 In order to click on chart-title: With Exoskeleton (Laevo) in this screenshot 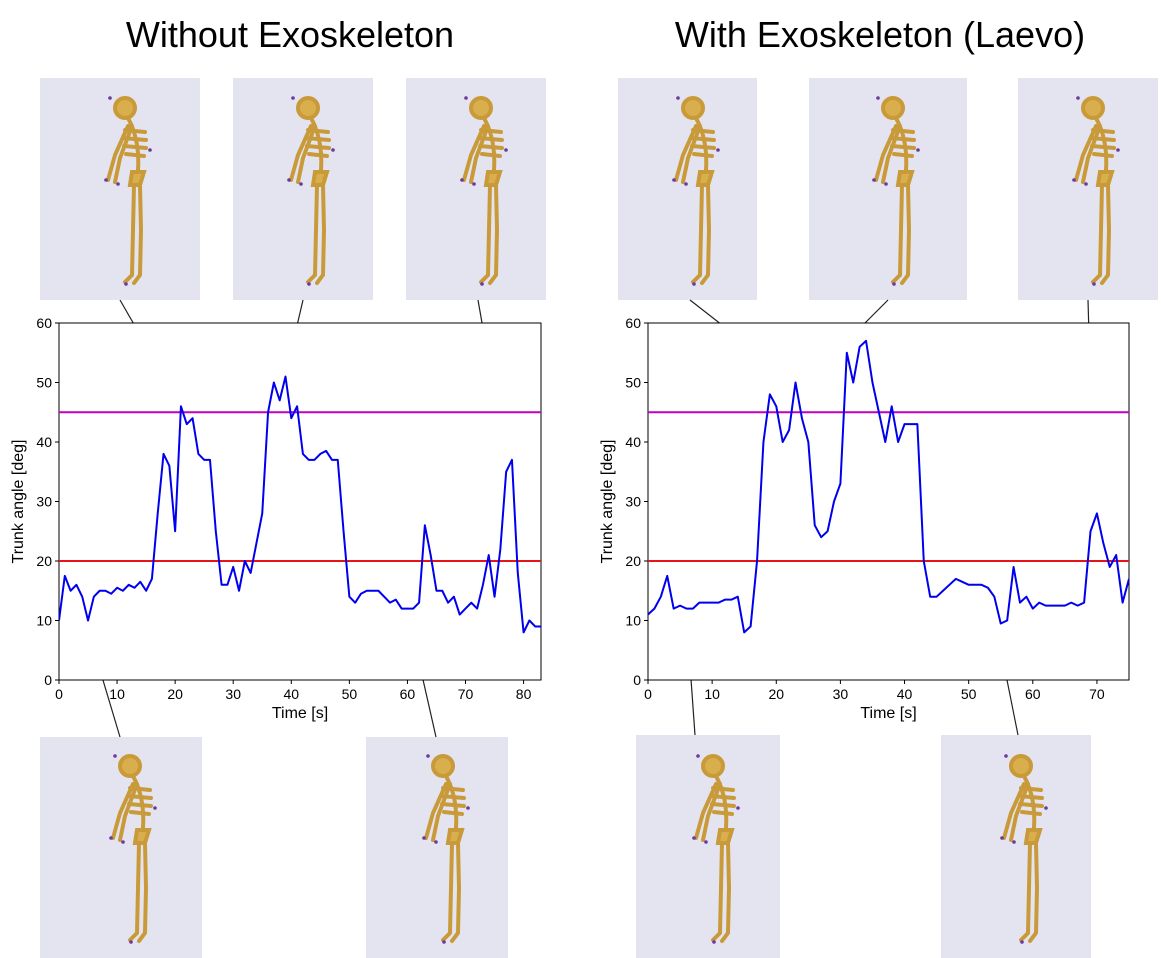, I will do `click(880, 34)`.